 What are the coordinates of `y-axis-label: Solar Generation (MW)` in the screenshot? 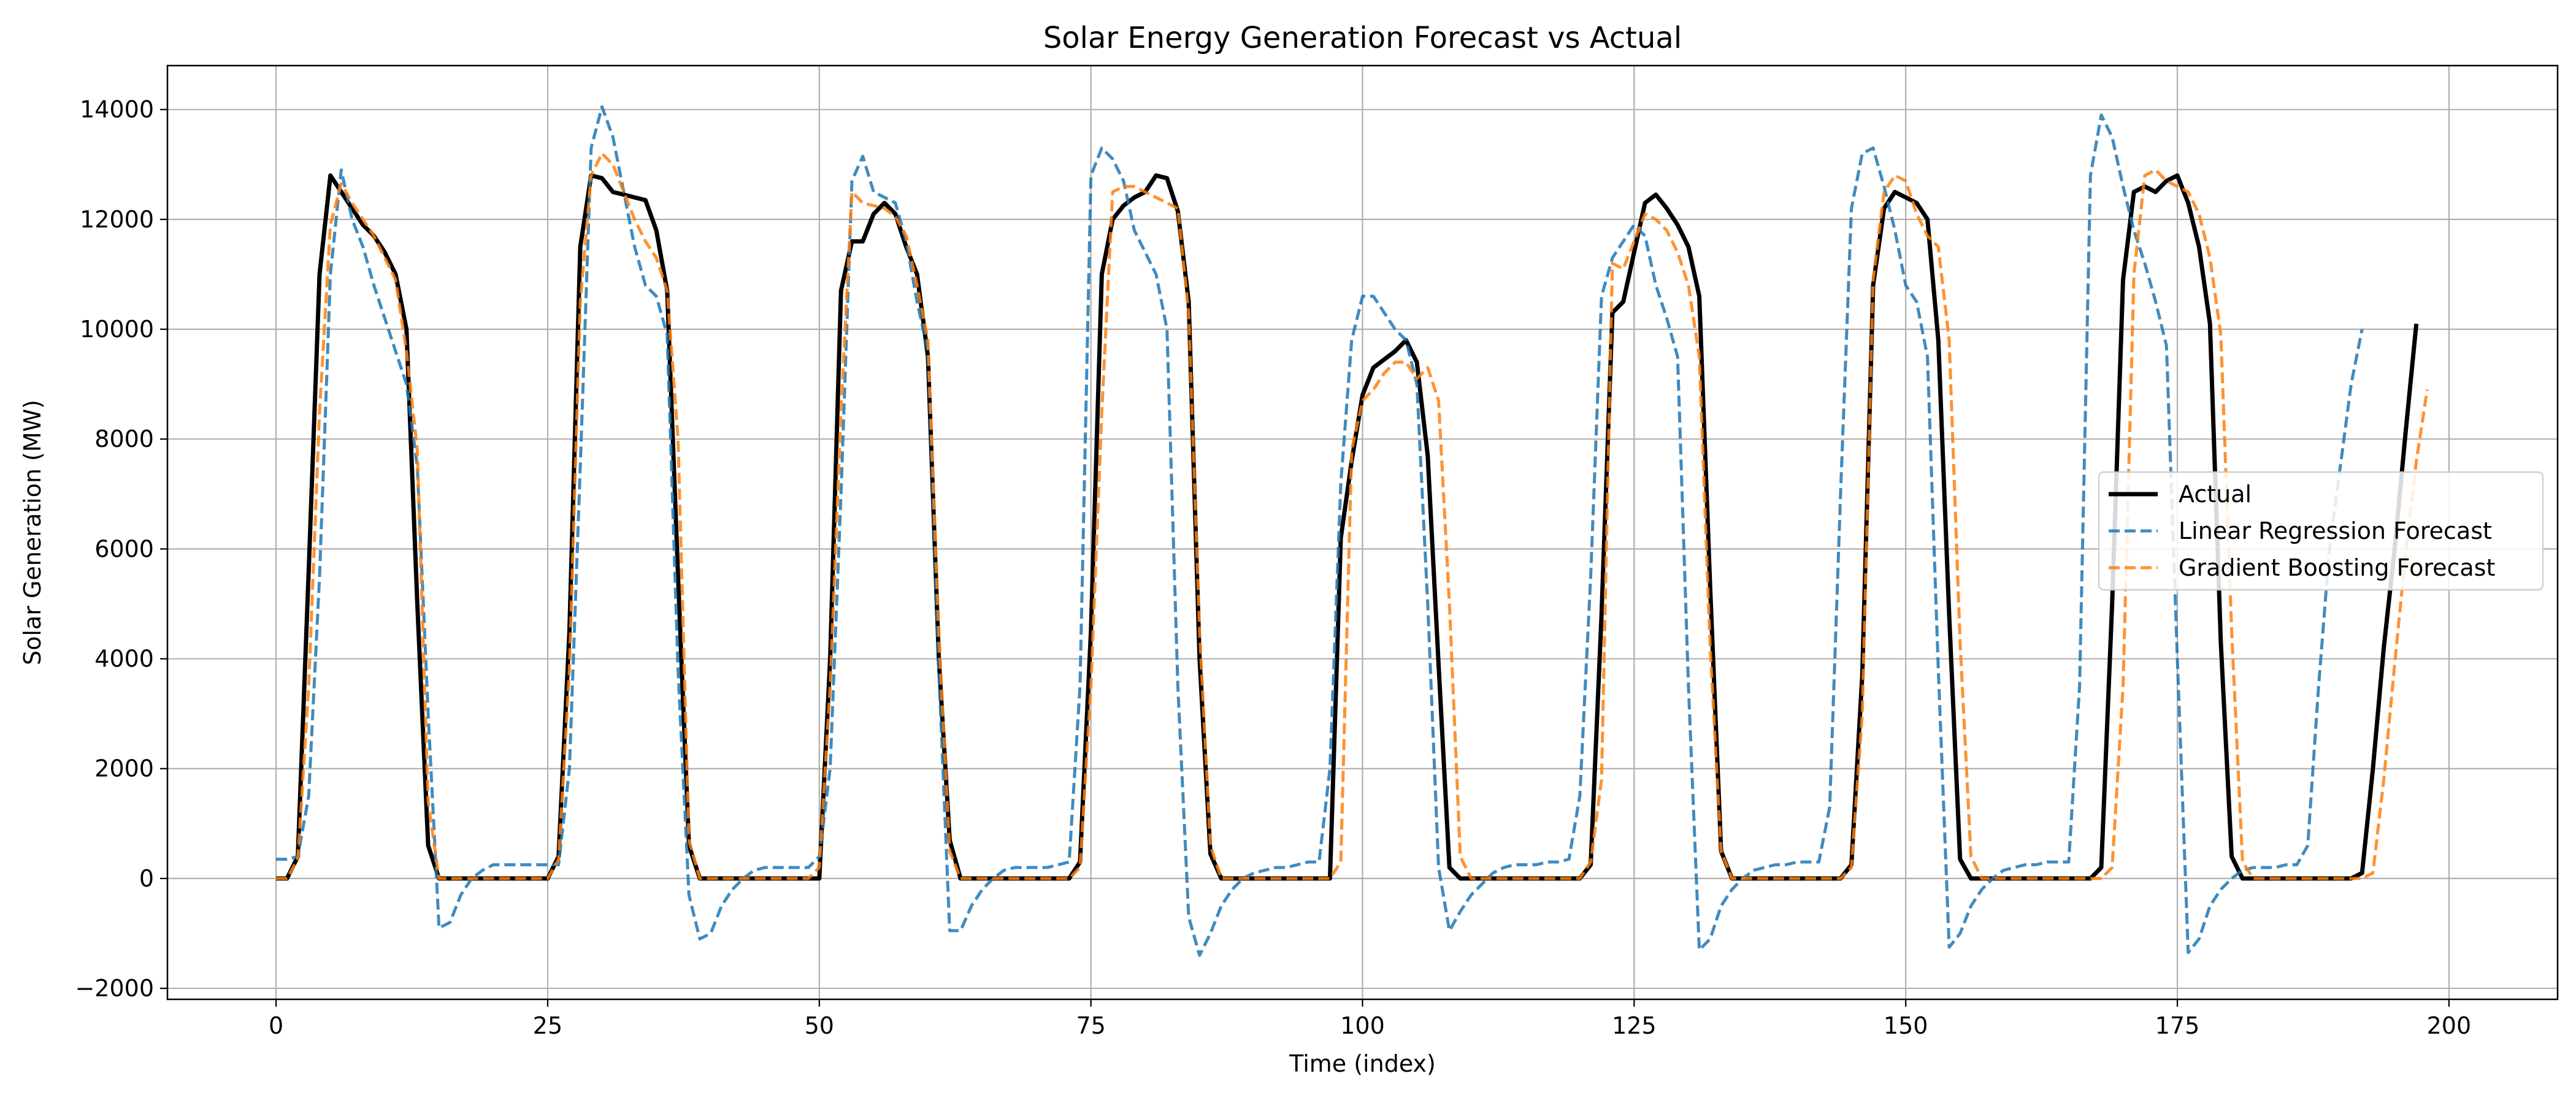 It's located at (32, 532).